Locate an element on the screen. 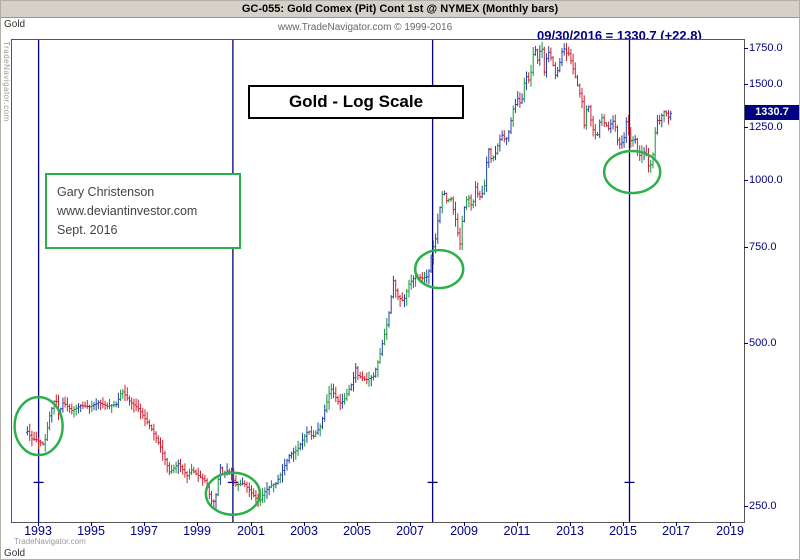 The height and width of the screenshot is (560, 800). x-axis-label: 1993 is located at coordinates (38, 531).